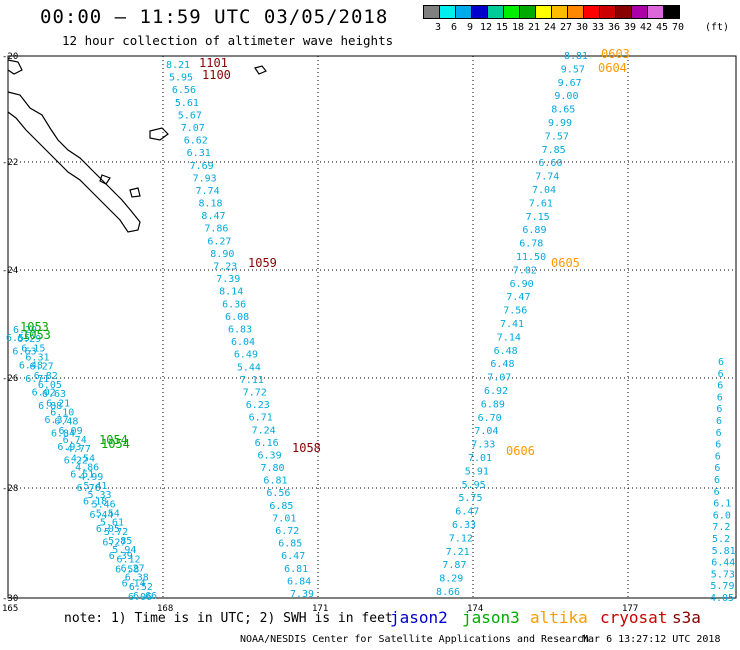  I want to click on legend-unit: (ft), so click(717, 27).